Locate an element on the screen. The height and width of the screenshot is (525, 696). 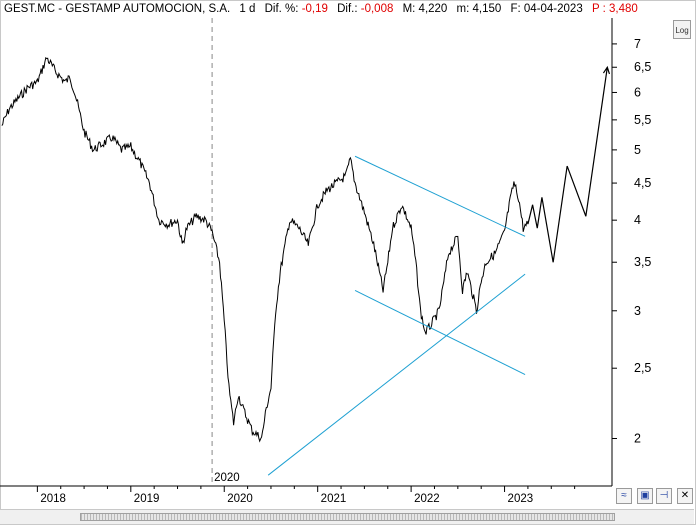
dif-label: Dif.: is located at coordinates (347, 9).